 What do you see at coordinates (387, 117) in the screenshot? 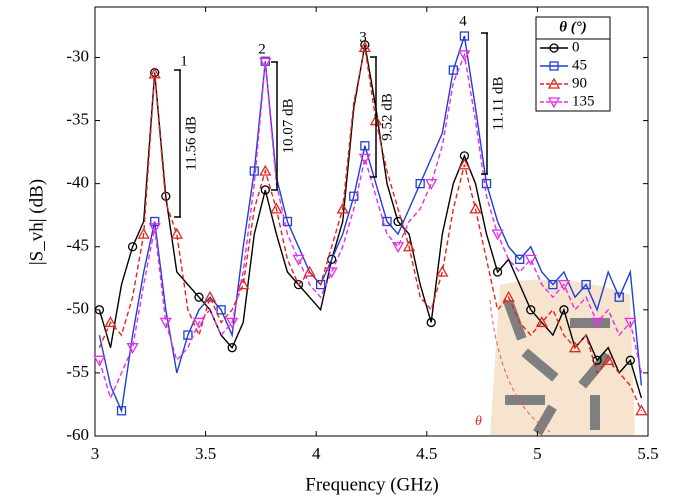
I see `difference-label: 9.52 dB` at bounding box center [387, 117].